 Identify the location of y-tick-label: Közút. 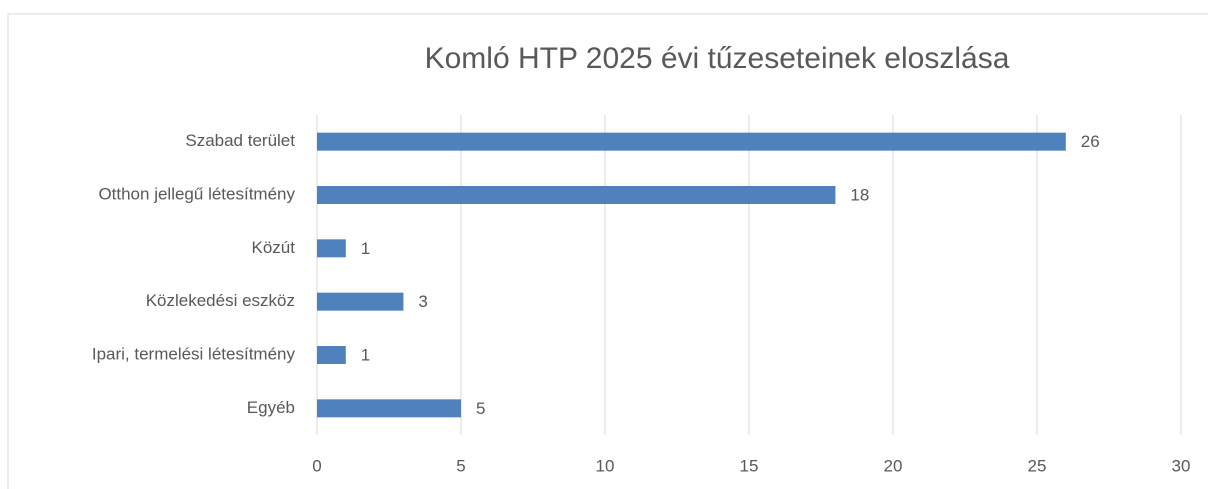
(274, 247).